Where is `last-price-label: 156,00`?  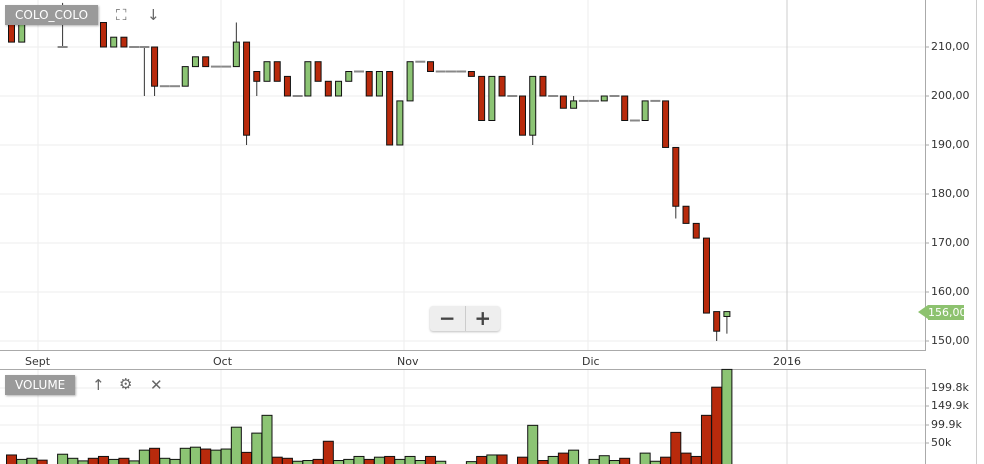 last-price-label: 156,00 is located at coordinates (942, 312).